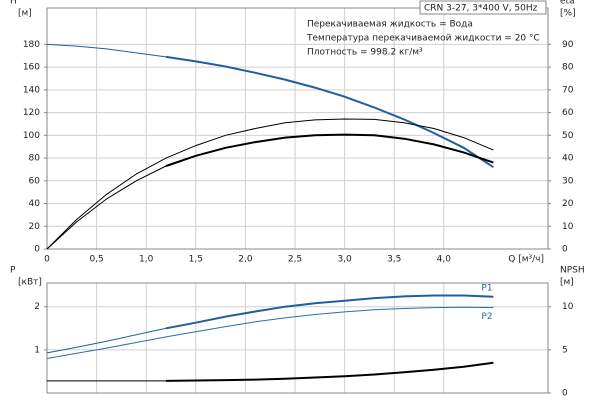  Describe the element at coordinates (486, 317) in the screenshot. I see `series-label: P2` at that location.